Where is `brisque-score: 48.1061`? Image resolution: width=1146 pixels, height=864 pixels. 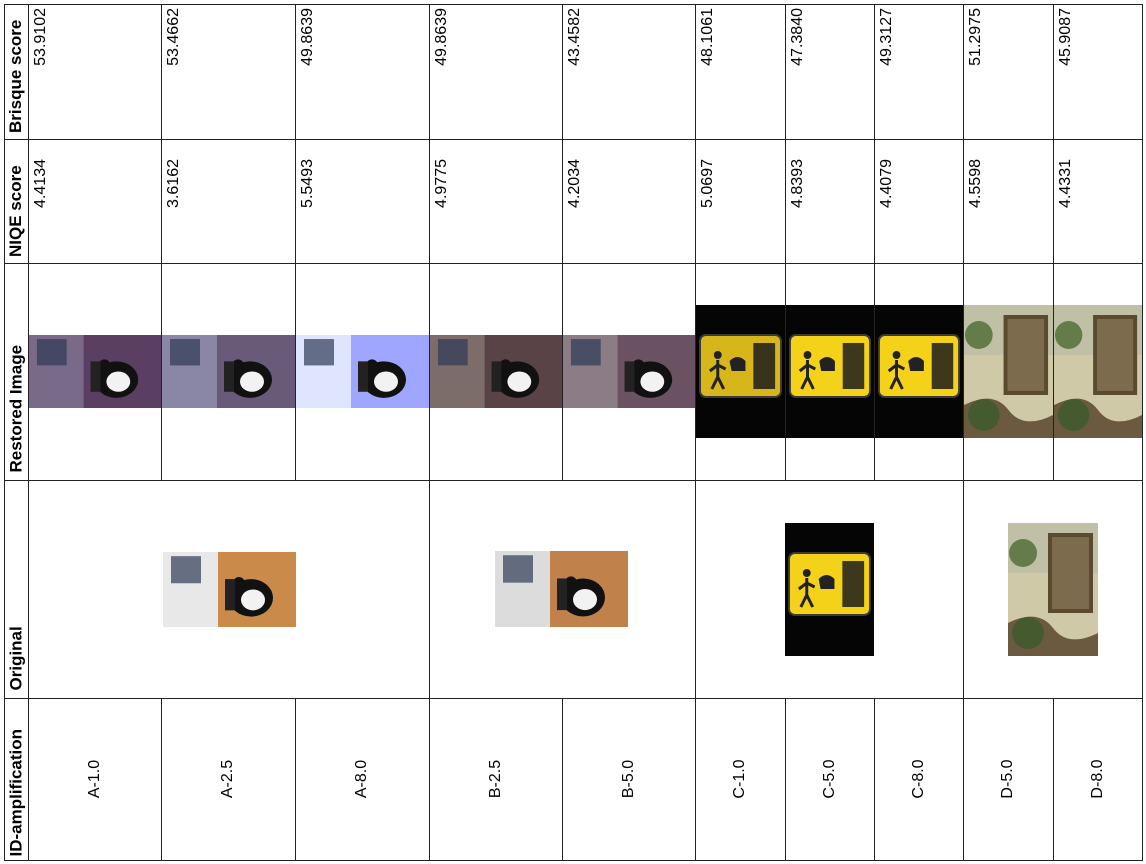 brisque-score: 48.1061 is located at coordinates (707, 37).